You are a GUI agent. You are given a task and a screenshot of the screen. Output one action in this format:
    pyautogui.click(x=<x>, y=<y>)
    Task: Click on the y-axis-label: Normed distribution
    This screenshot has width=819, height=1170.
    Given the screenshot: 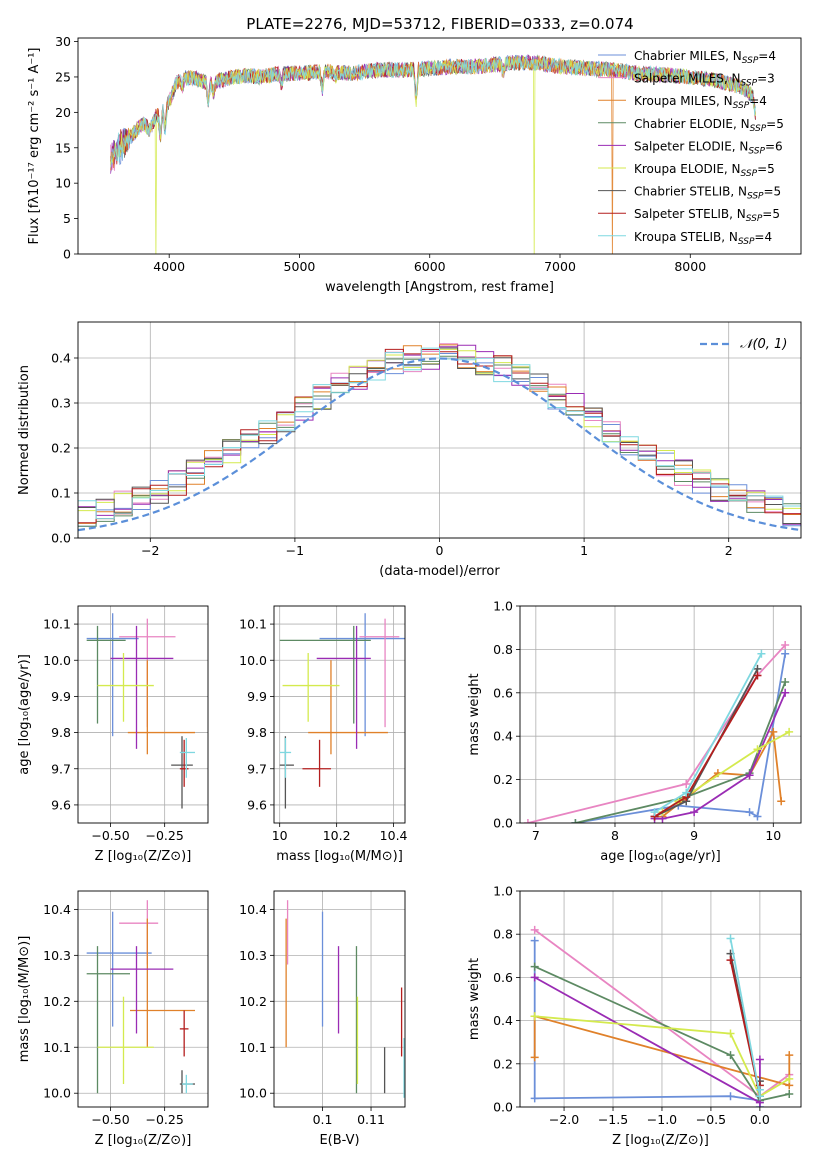 What is the action you would take?
    pyautogui.click(x=24, y=430)
    